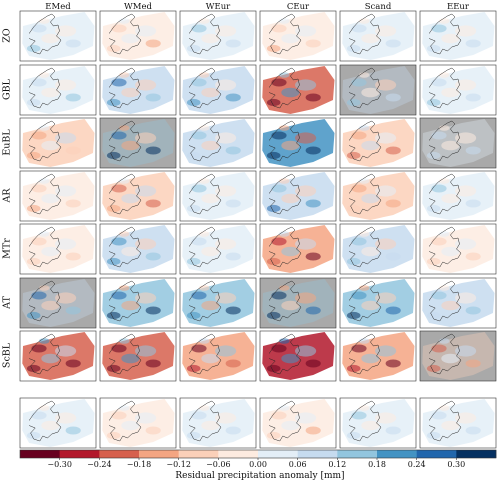  What do you see at coordinates (298, 7) in the screenshot?
I see `column-label: CEur` at bounding box center [298, 7].